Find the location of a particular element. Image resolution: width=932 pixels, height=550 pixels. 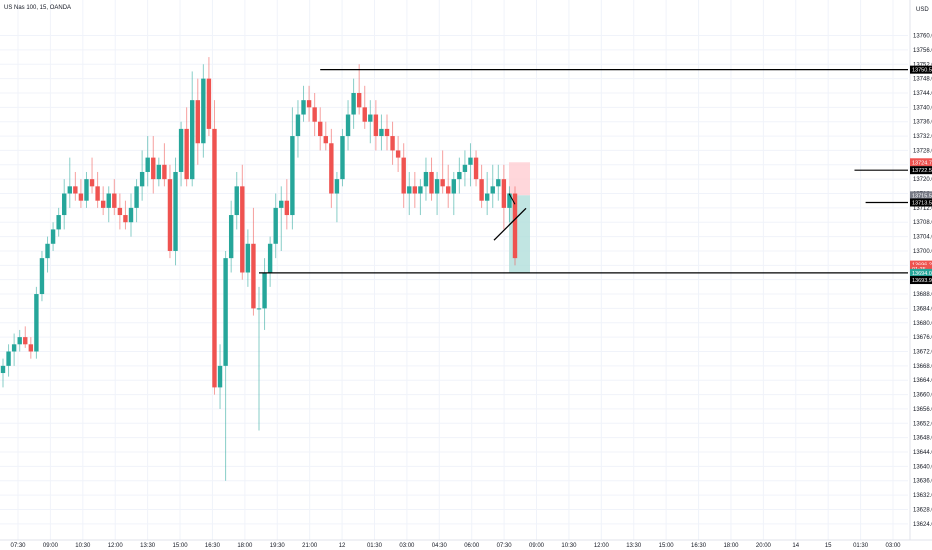

trend-lines is located at coordinates (510, 217).